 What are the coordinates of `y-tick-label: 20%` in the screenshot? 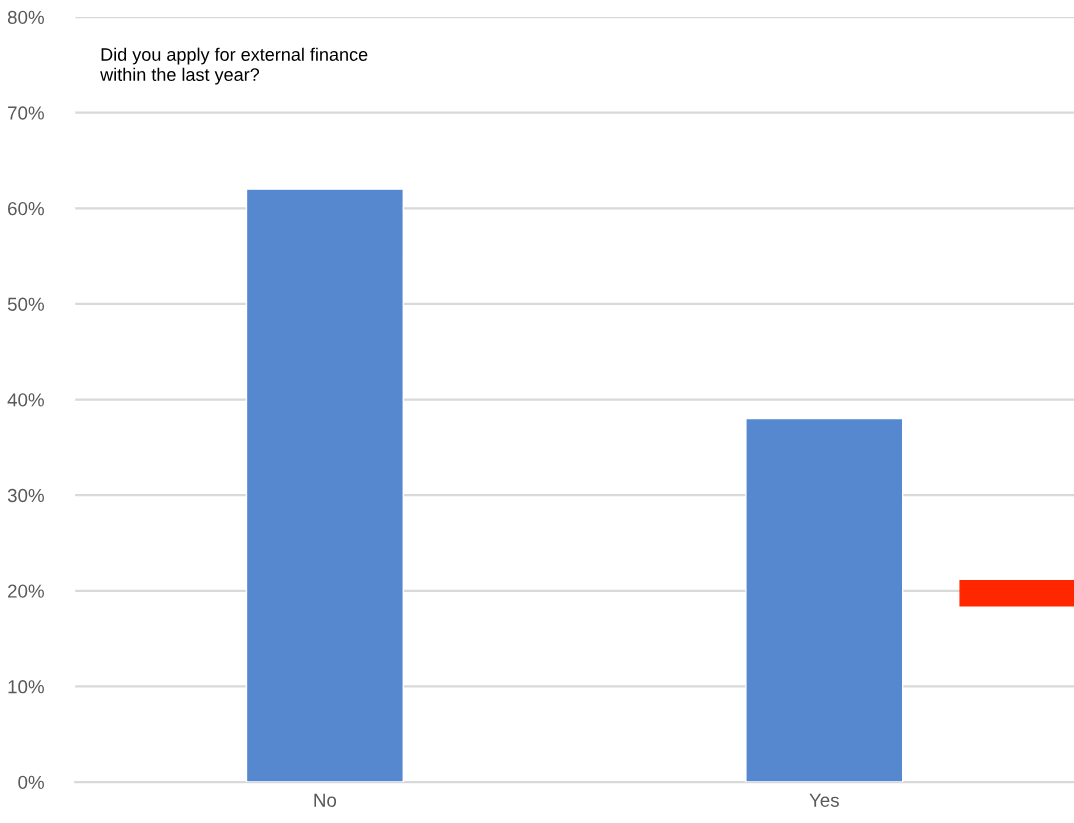 It's located at (26, 591).